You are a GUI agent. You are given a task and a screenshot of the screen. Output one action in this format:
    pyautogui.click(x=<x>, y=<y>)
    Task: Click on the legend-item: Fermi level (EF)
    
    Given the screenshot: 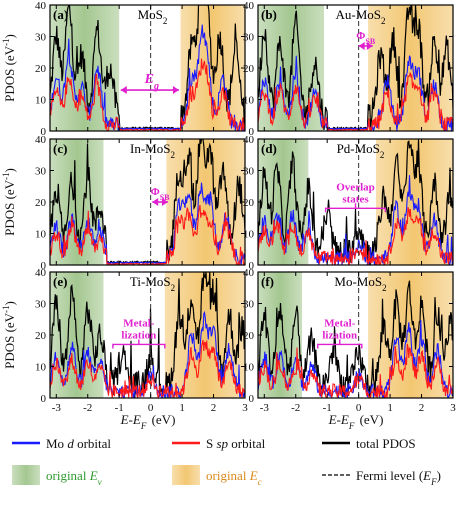 What is the action you would take?
    pyautogui.click(x=381, y=477)
    